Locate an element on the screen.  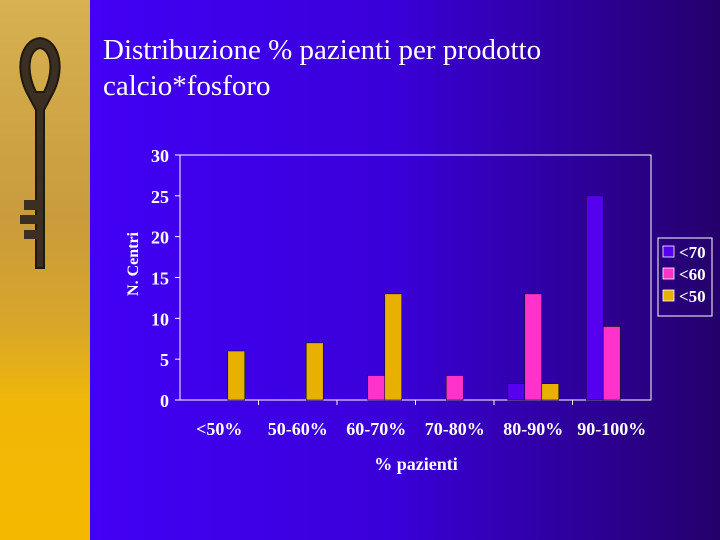
y-tick-label: 10 is located at coordinates (160, 319).